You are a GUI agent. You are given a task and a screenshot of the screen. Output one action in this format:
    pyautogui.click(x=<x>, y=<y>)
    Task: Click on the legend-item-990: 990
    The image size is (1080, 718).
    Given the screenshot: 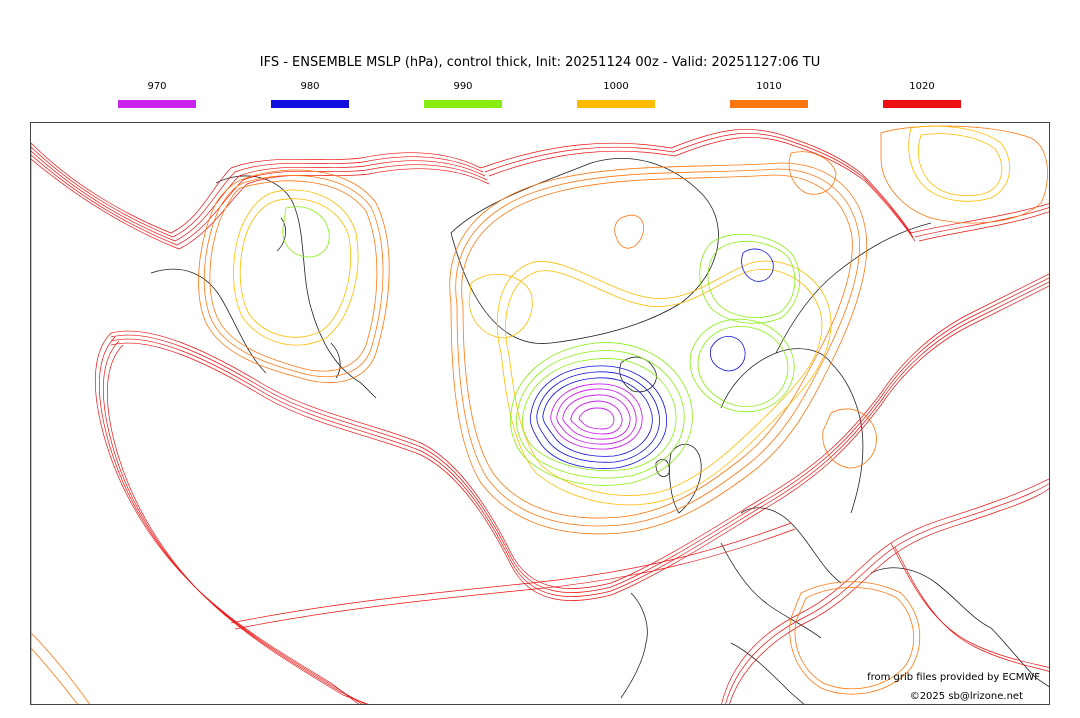 What is the action you would take?
    pyautogui.click(x=463, y=94)
    